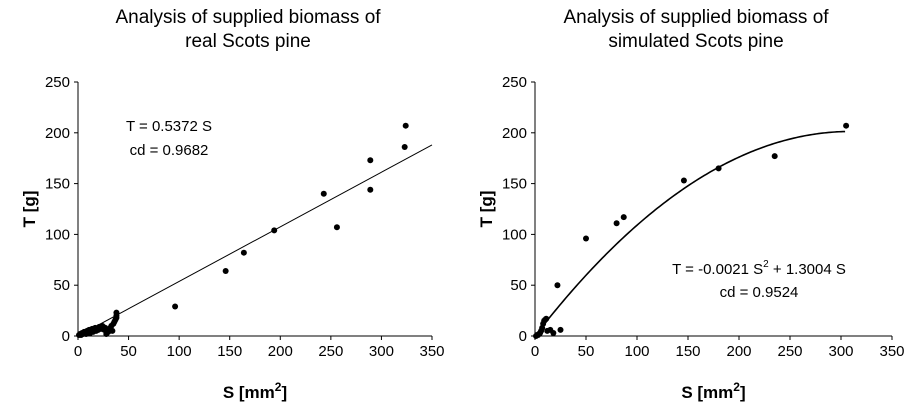 The width and height of the screenshot is (909, 410). I want to click on cd-label: cd = 0.9682, so click(169, 150).